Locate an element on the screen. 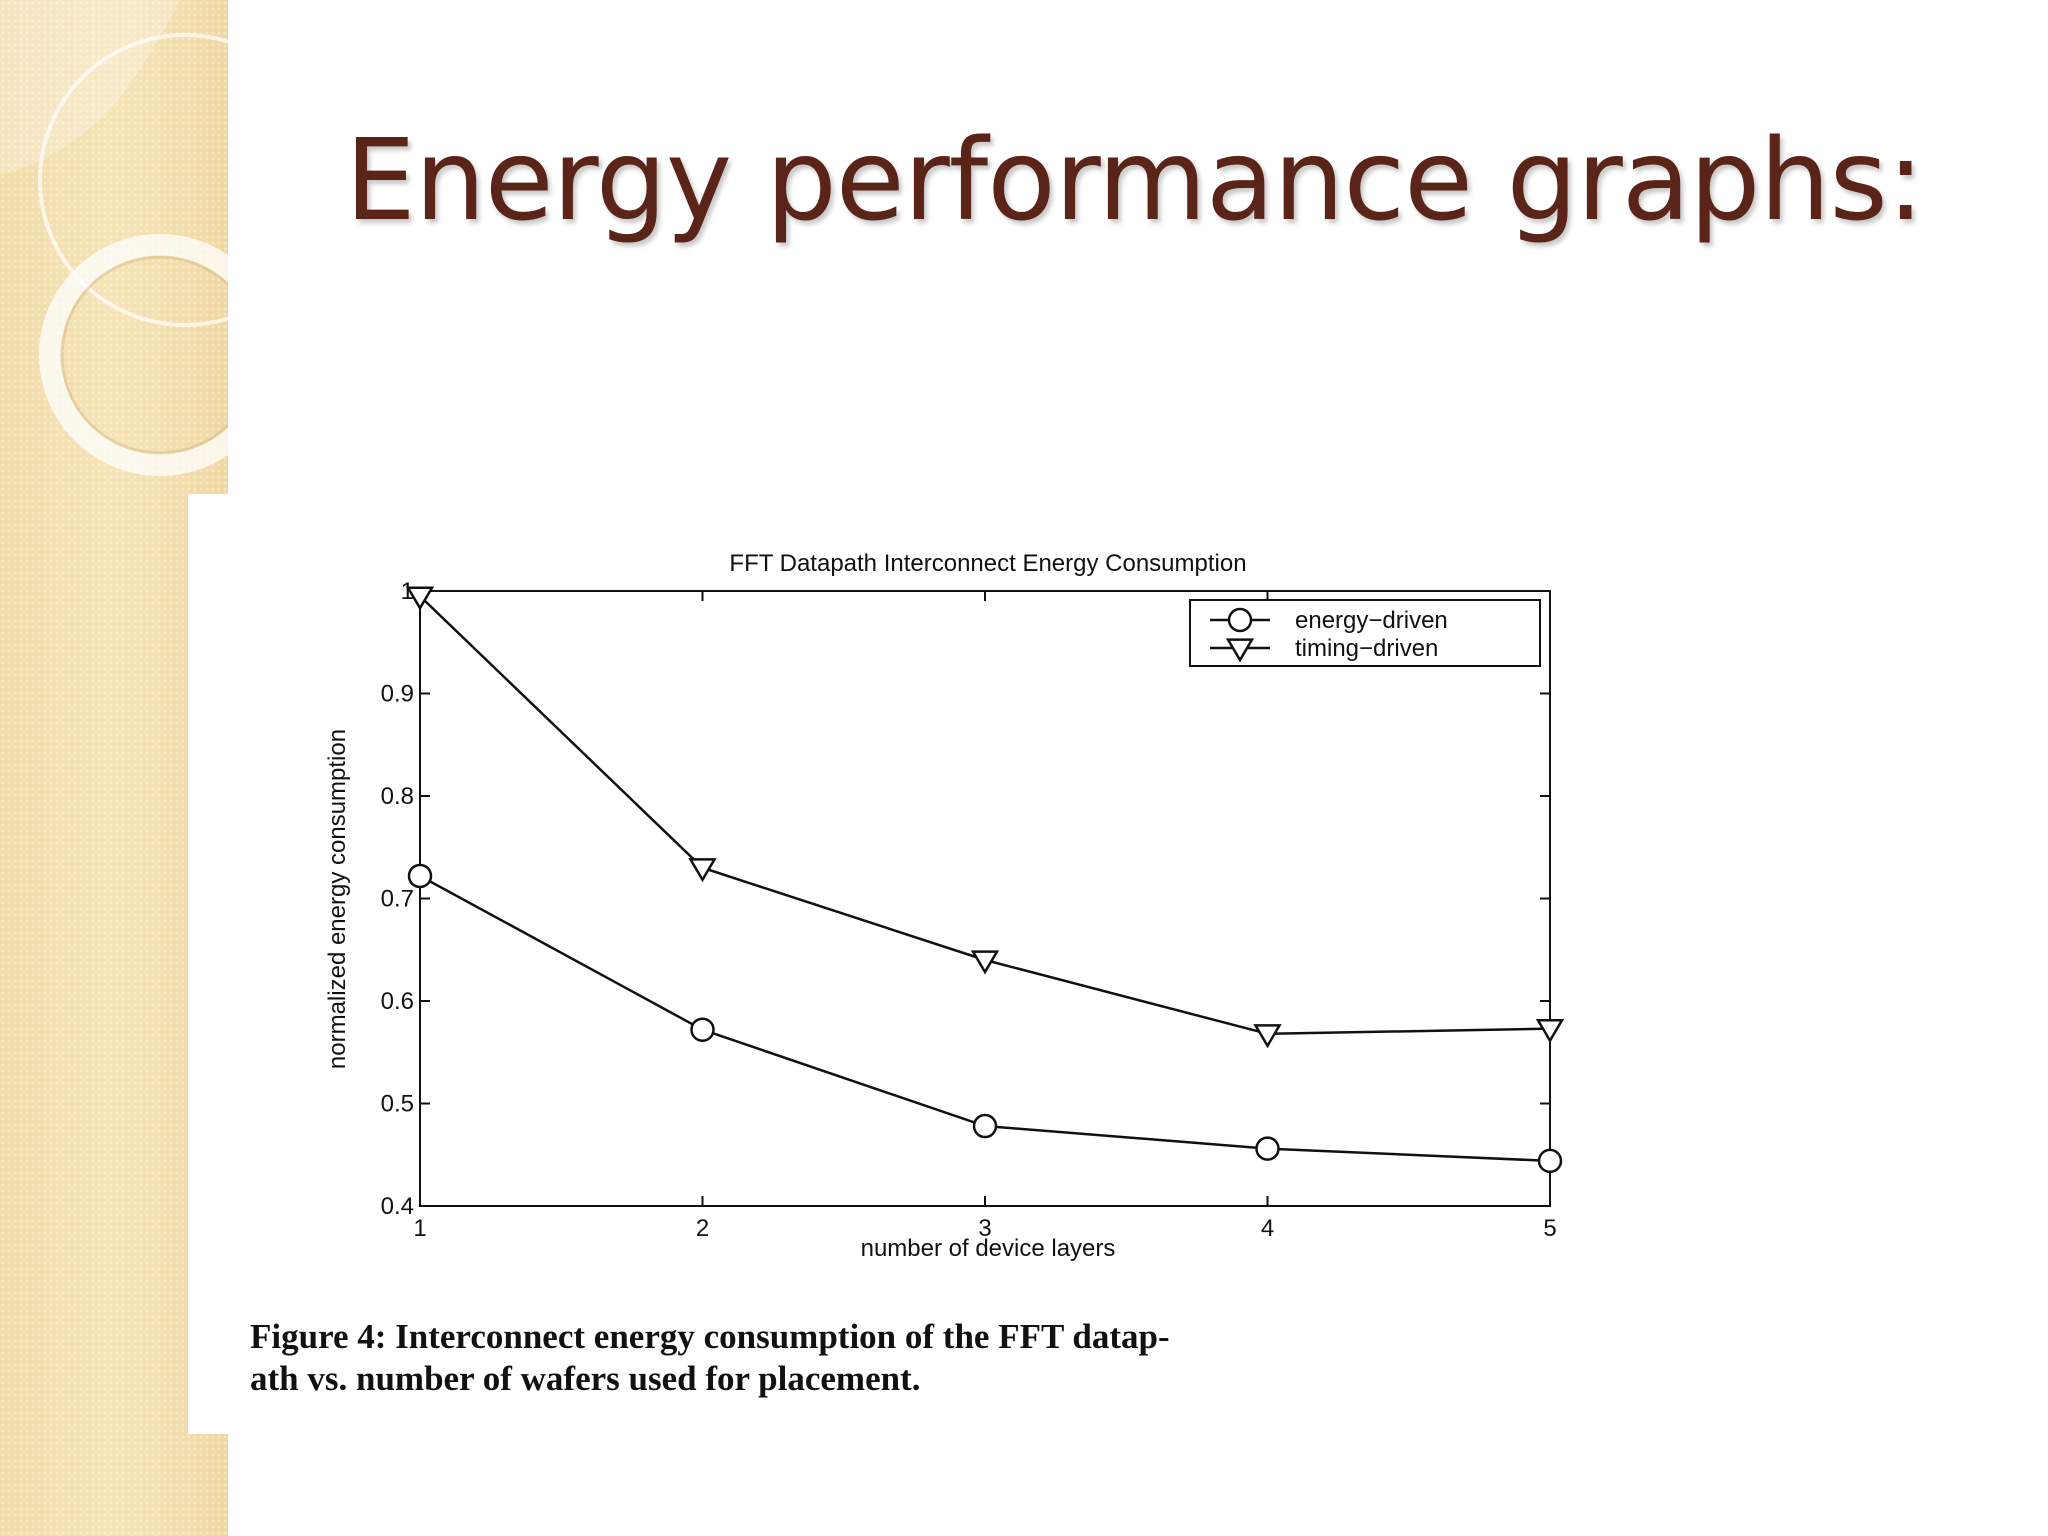 This screenshot has height=1536, width=2048. x-tick-label: 1 is located at coordinates (419, 1228).